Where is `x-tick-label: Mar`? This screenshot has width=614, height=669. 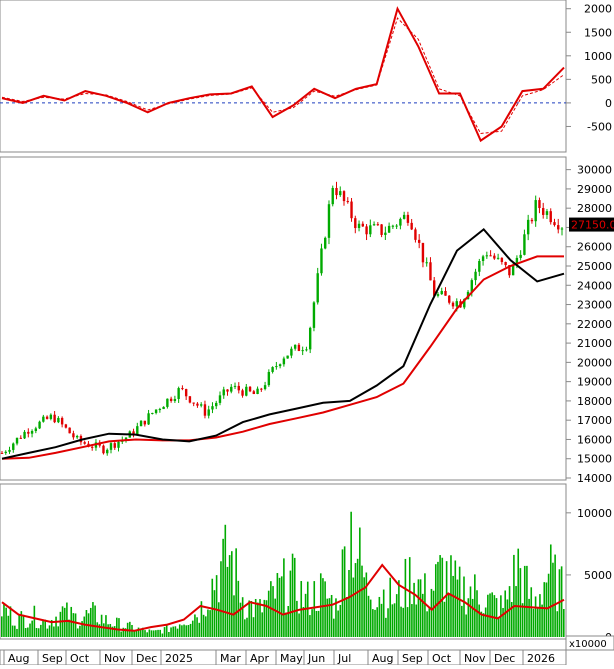
x-tick-label: Mar is located at coordinates (230, 658).